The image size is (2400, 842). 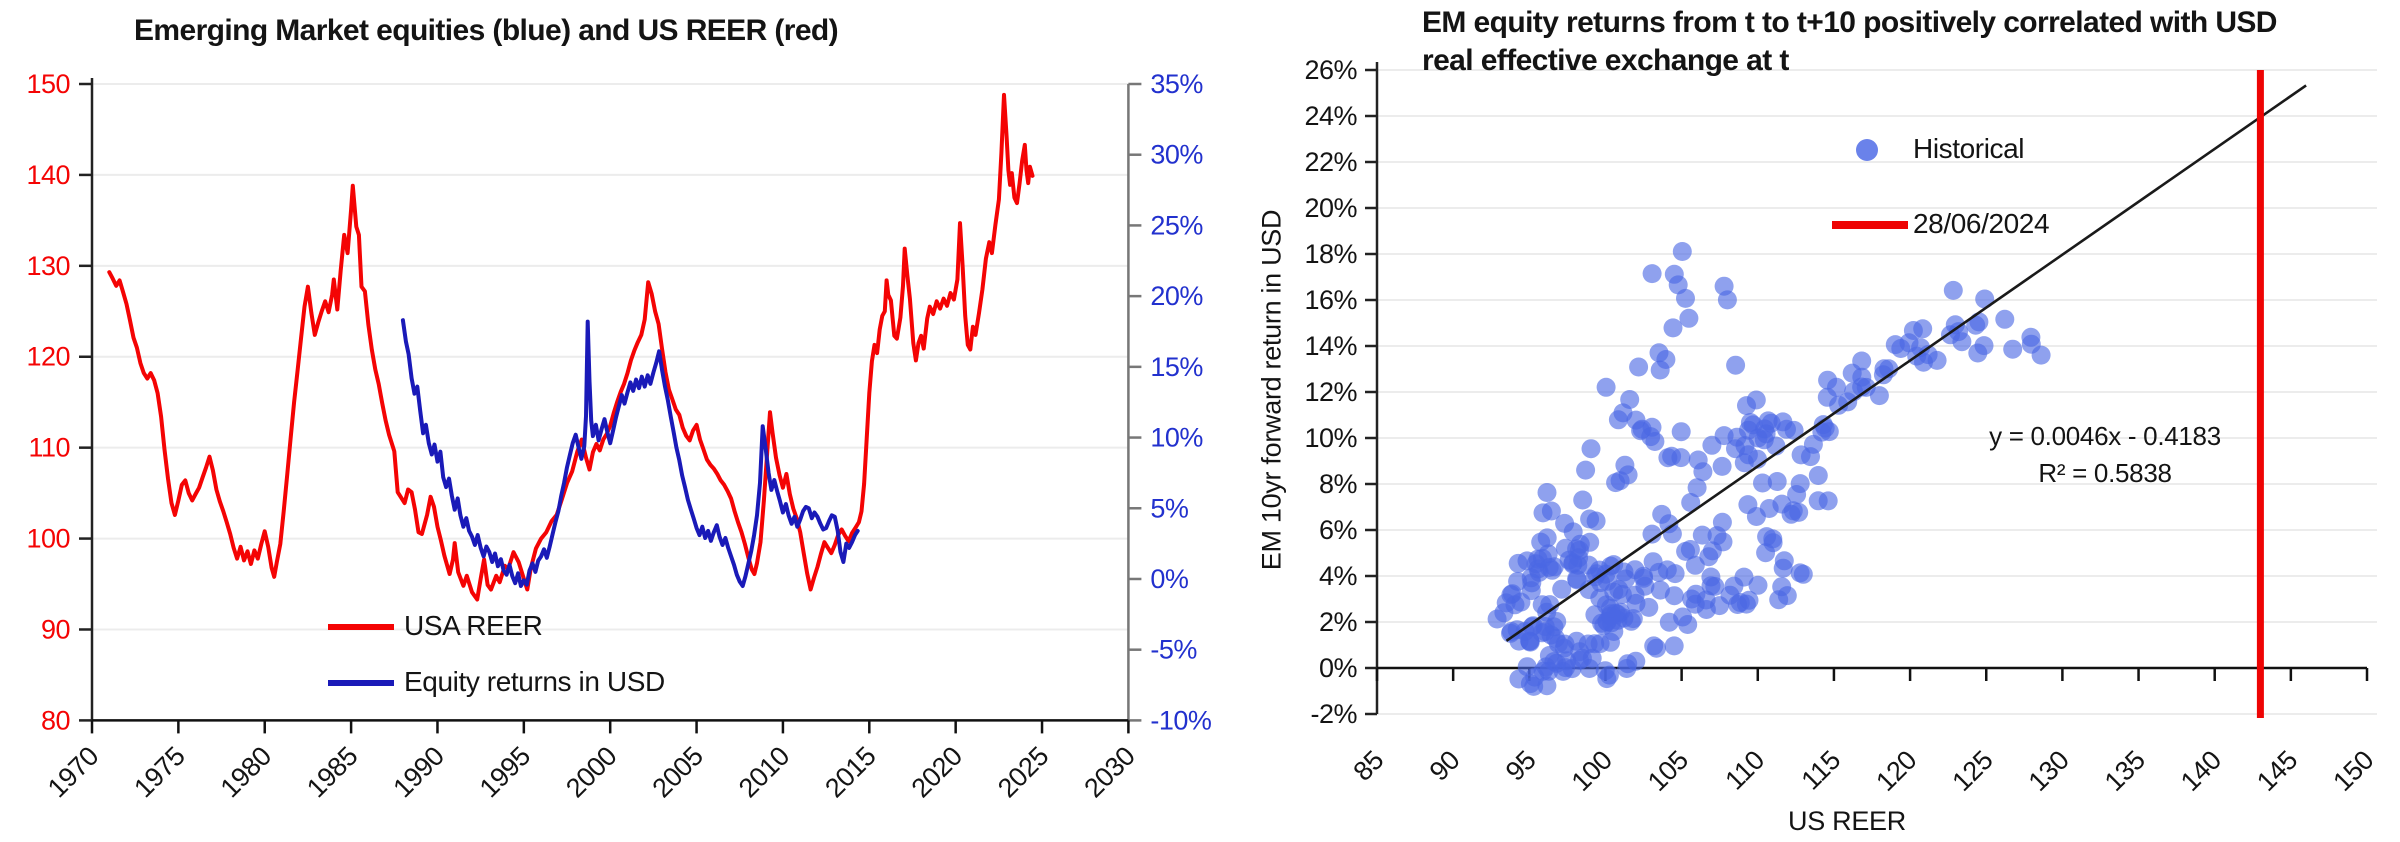 What do you see at coordinates (246, 772) in the screenshot?
I see `x-axis-tick-label: 1980` at bounding box center [246, 772].